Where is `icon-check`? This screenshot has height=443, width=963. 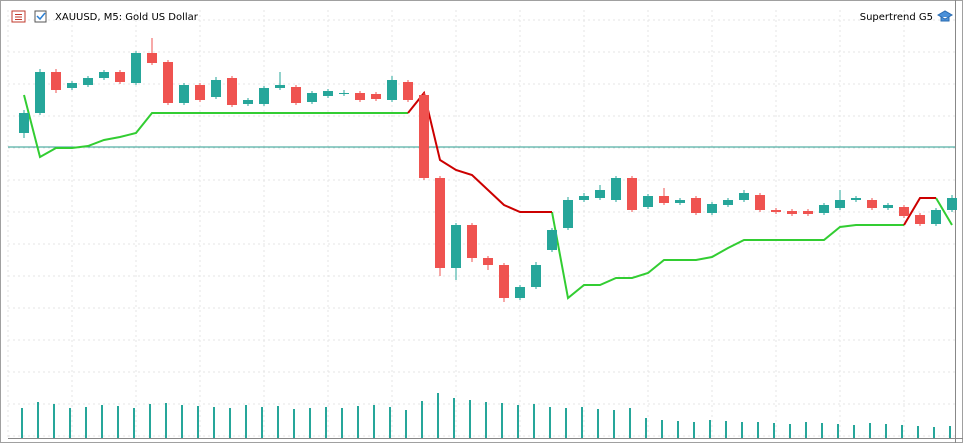
icon-check is located at coordinates (40, 16).